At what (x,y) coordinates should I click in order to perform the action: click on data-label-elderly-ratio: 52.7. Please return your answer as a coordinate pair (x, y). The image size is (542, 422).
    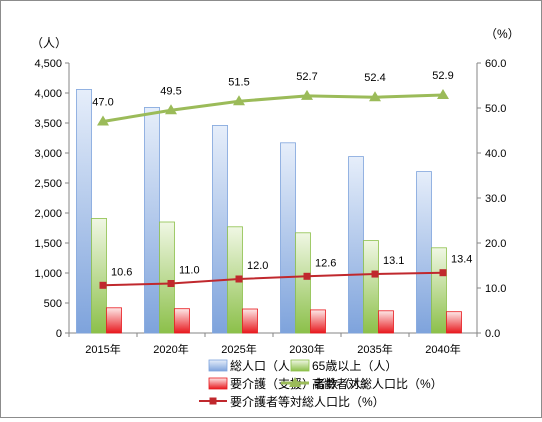
    Looking at the image, I should click on (306, 77).